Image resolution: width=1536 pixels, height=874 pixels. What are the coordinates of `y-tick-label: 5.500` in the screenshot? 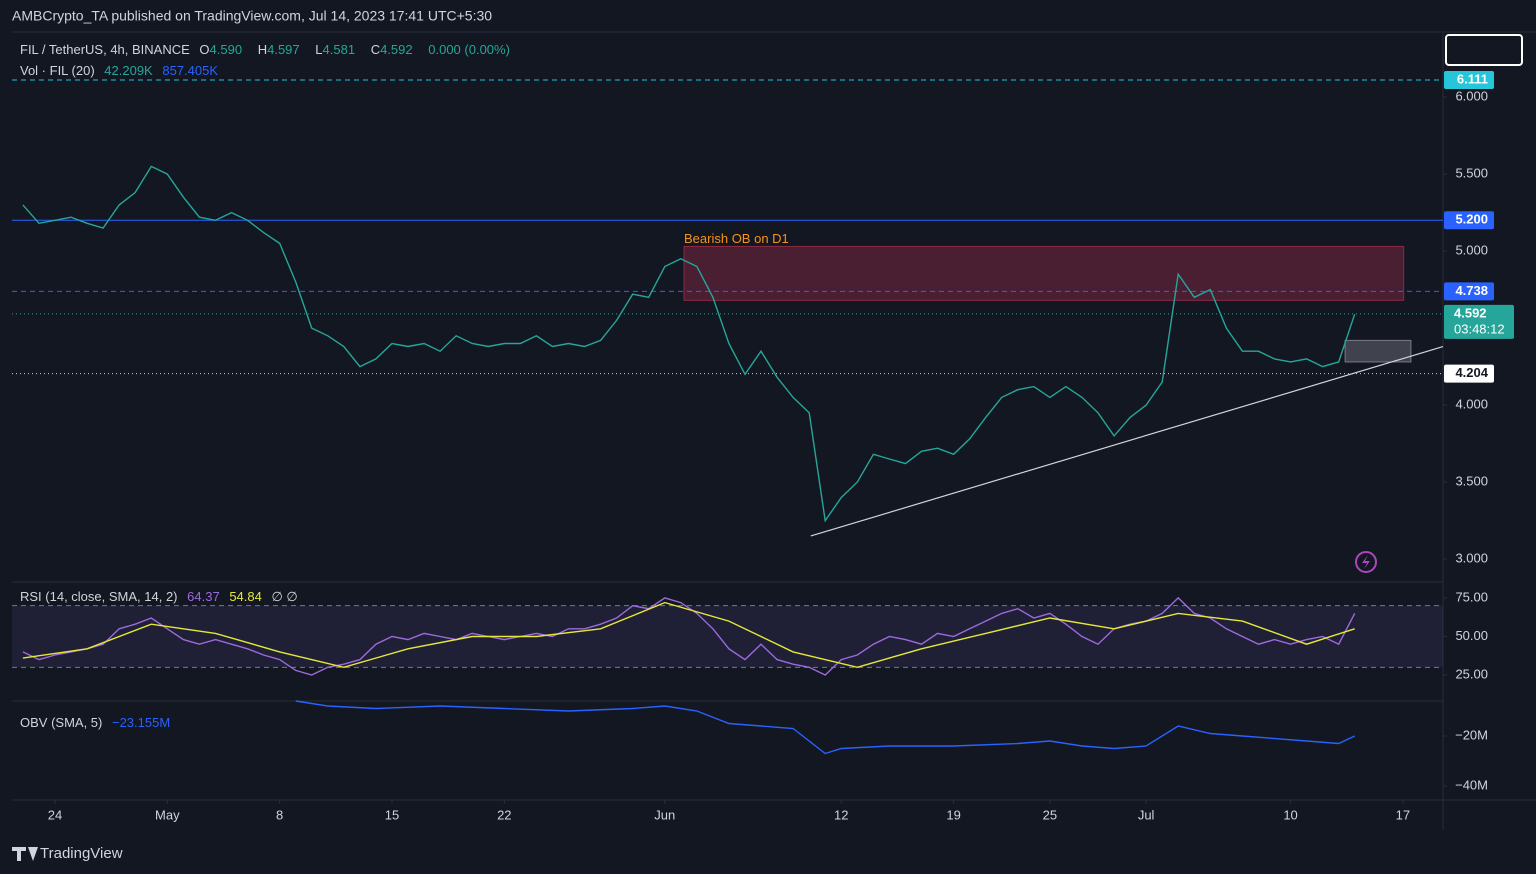 It's located at (1471, 172).